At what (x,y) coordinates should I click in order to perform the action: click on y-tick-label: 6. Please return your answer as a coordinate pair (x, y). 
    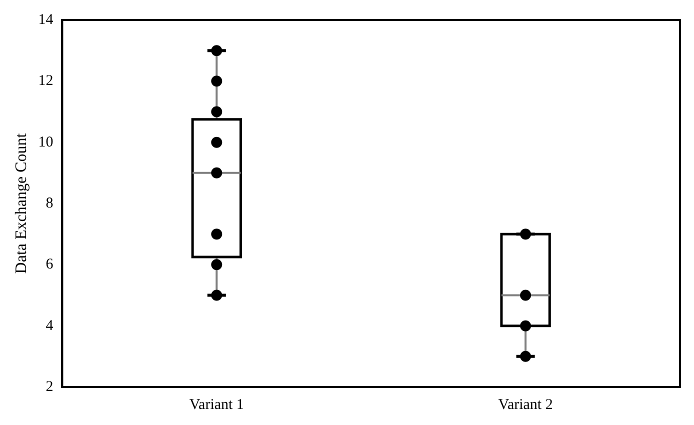
    Looking at the image, I should click on (50, 264).